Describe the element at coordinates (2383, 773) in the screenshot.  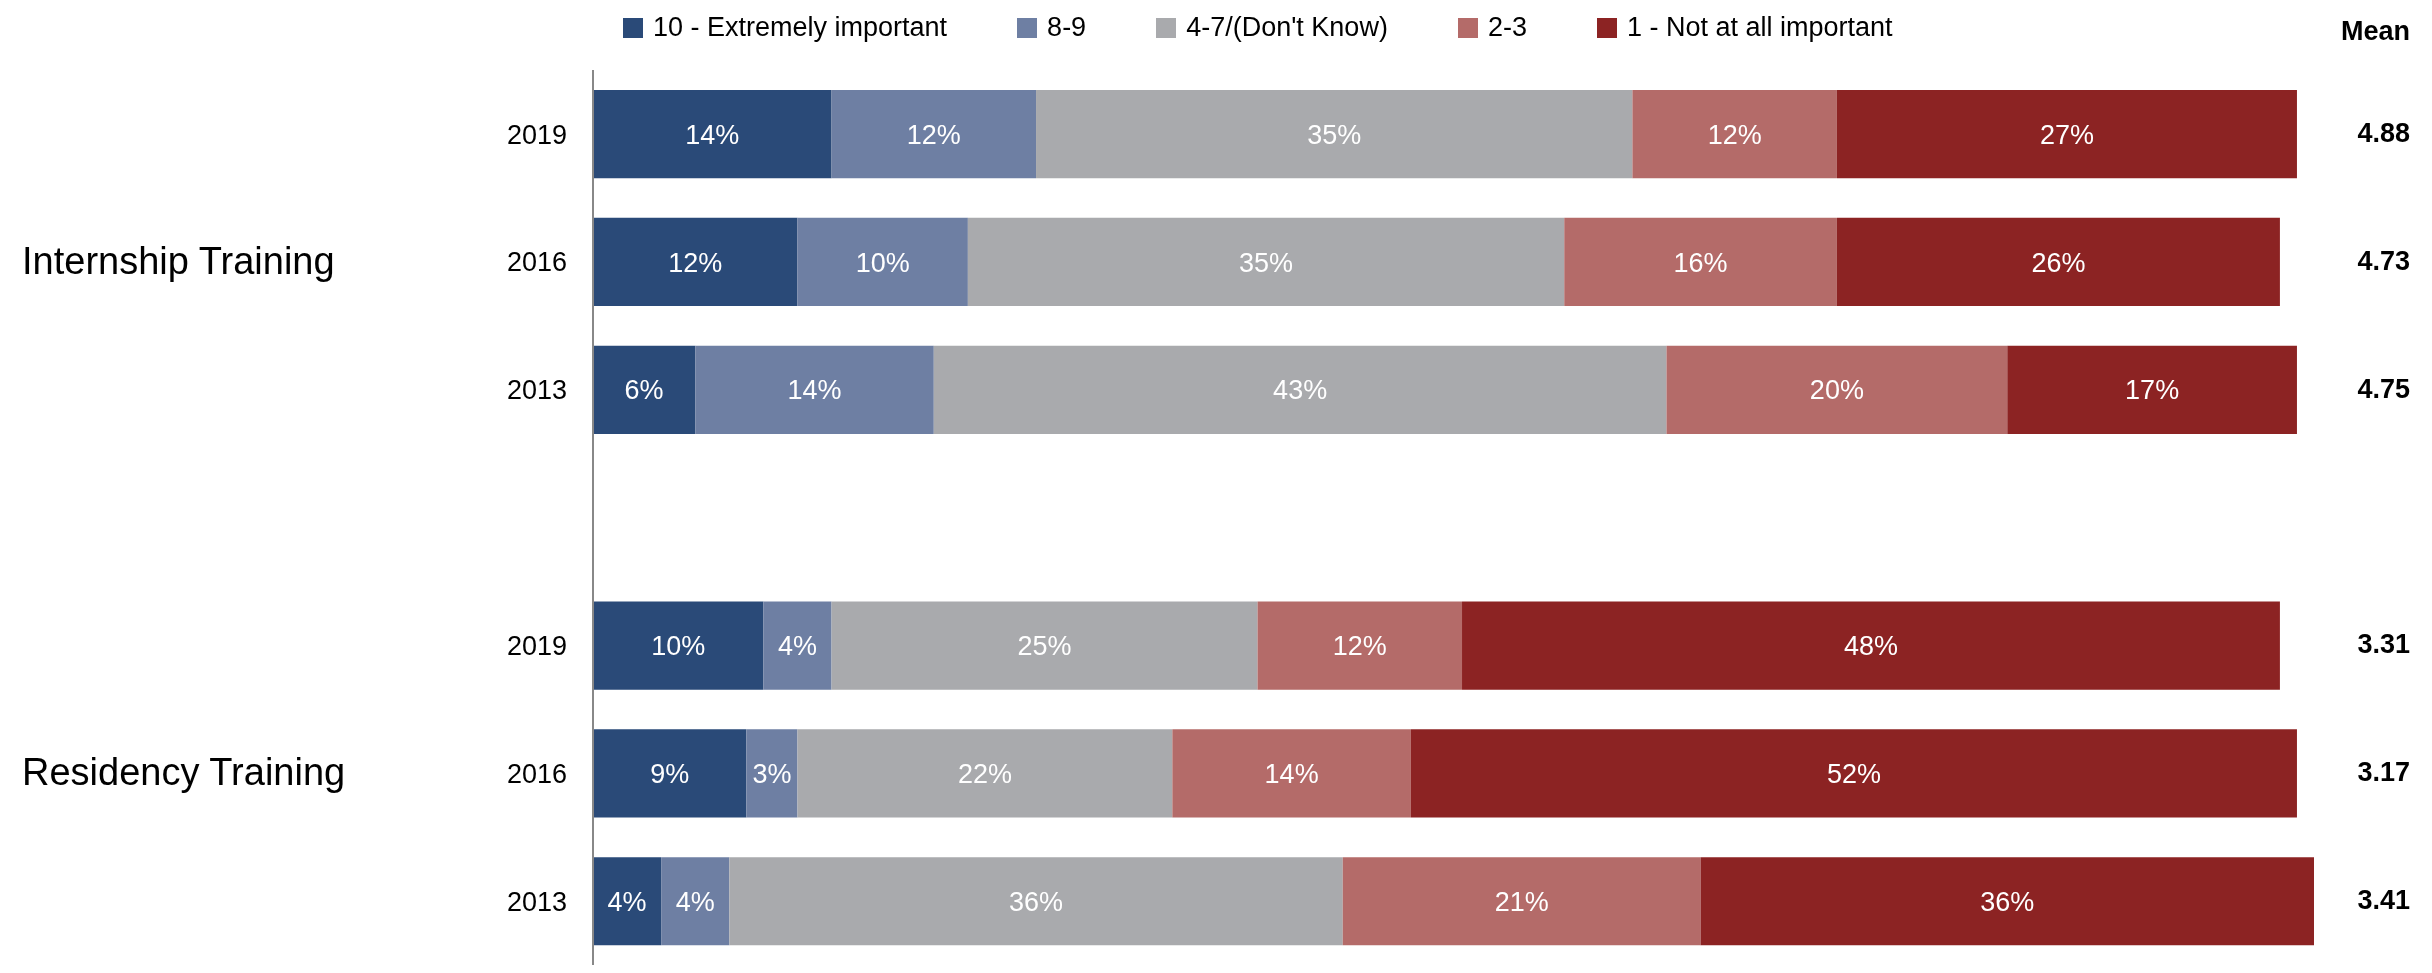
I see `text: 3.17` at that location.